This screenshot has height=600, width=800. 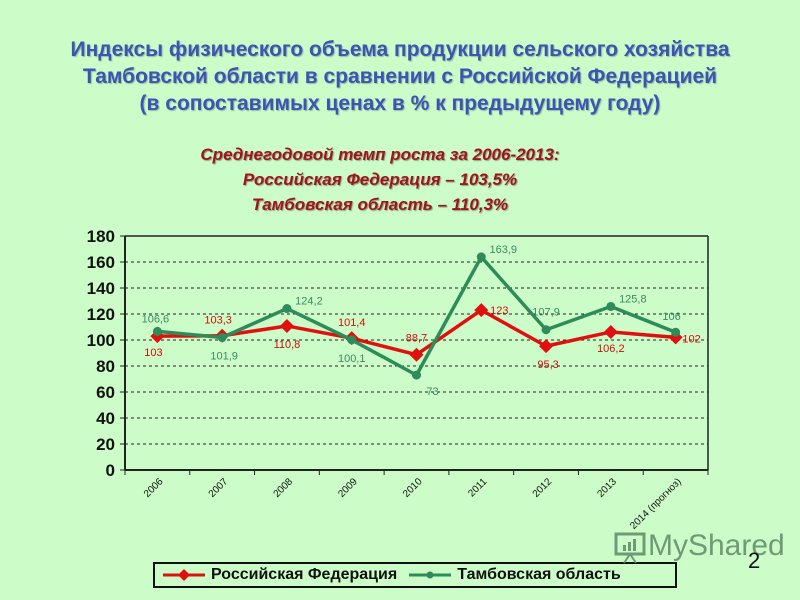 I want to click on data-label: 101,9, so click(x=224, y=357).